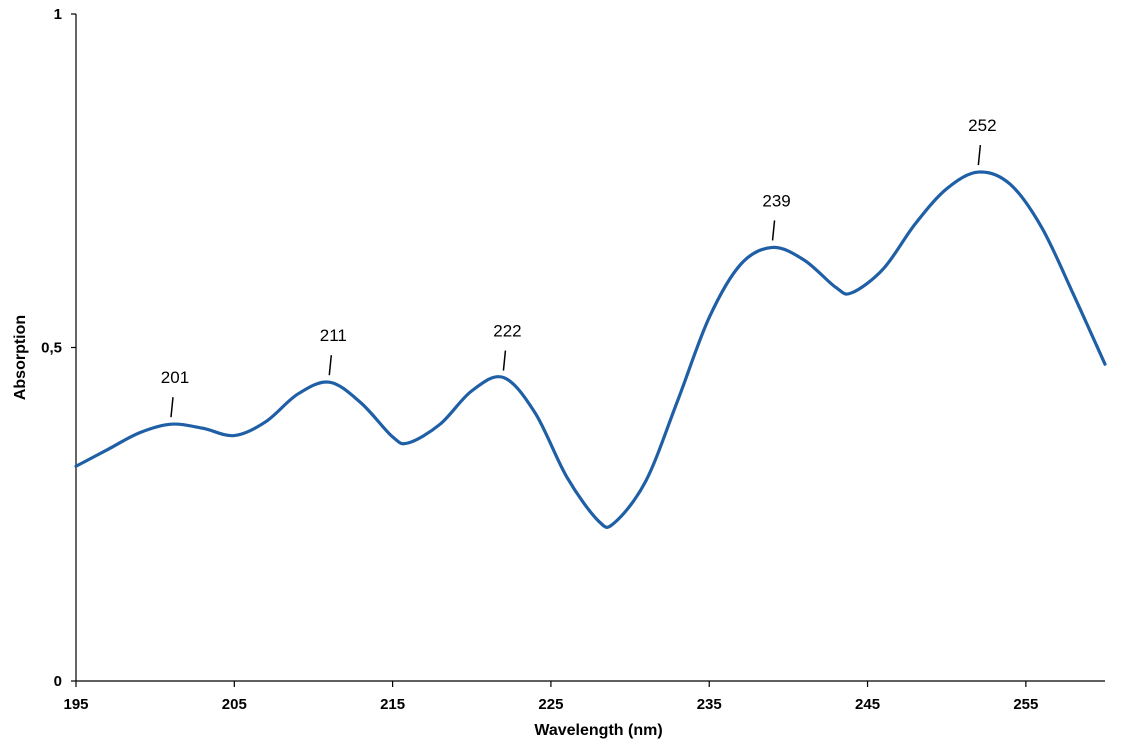  Describe the element at coordinates (507, 331) in the screenshot. I see `peak-label: 222` at that location.